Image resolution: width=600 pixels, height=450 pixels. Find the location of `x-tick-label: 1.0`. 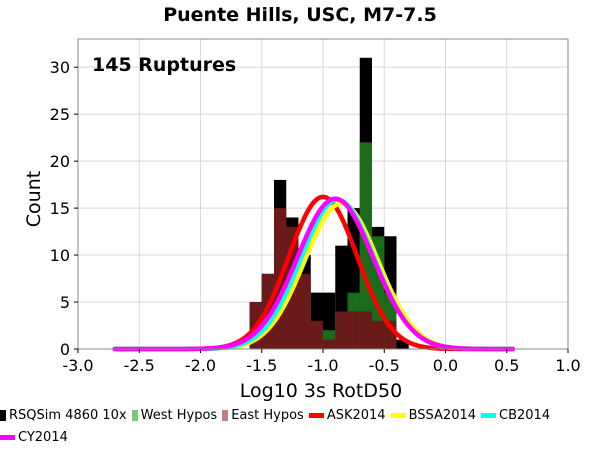

x-tick-label: 1.0 is located at coordinates (567, 365).